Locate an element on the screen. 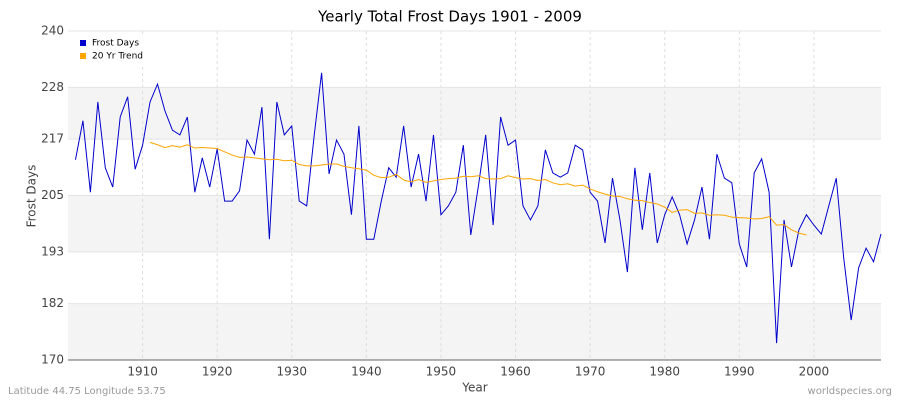  x-tick-label: 1920 is located at coordinates (217, 372).